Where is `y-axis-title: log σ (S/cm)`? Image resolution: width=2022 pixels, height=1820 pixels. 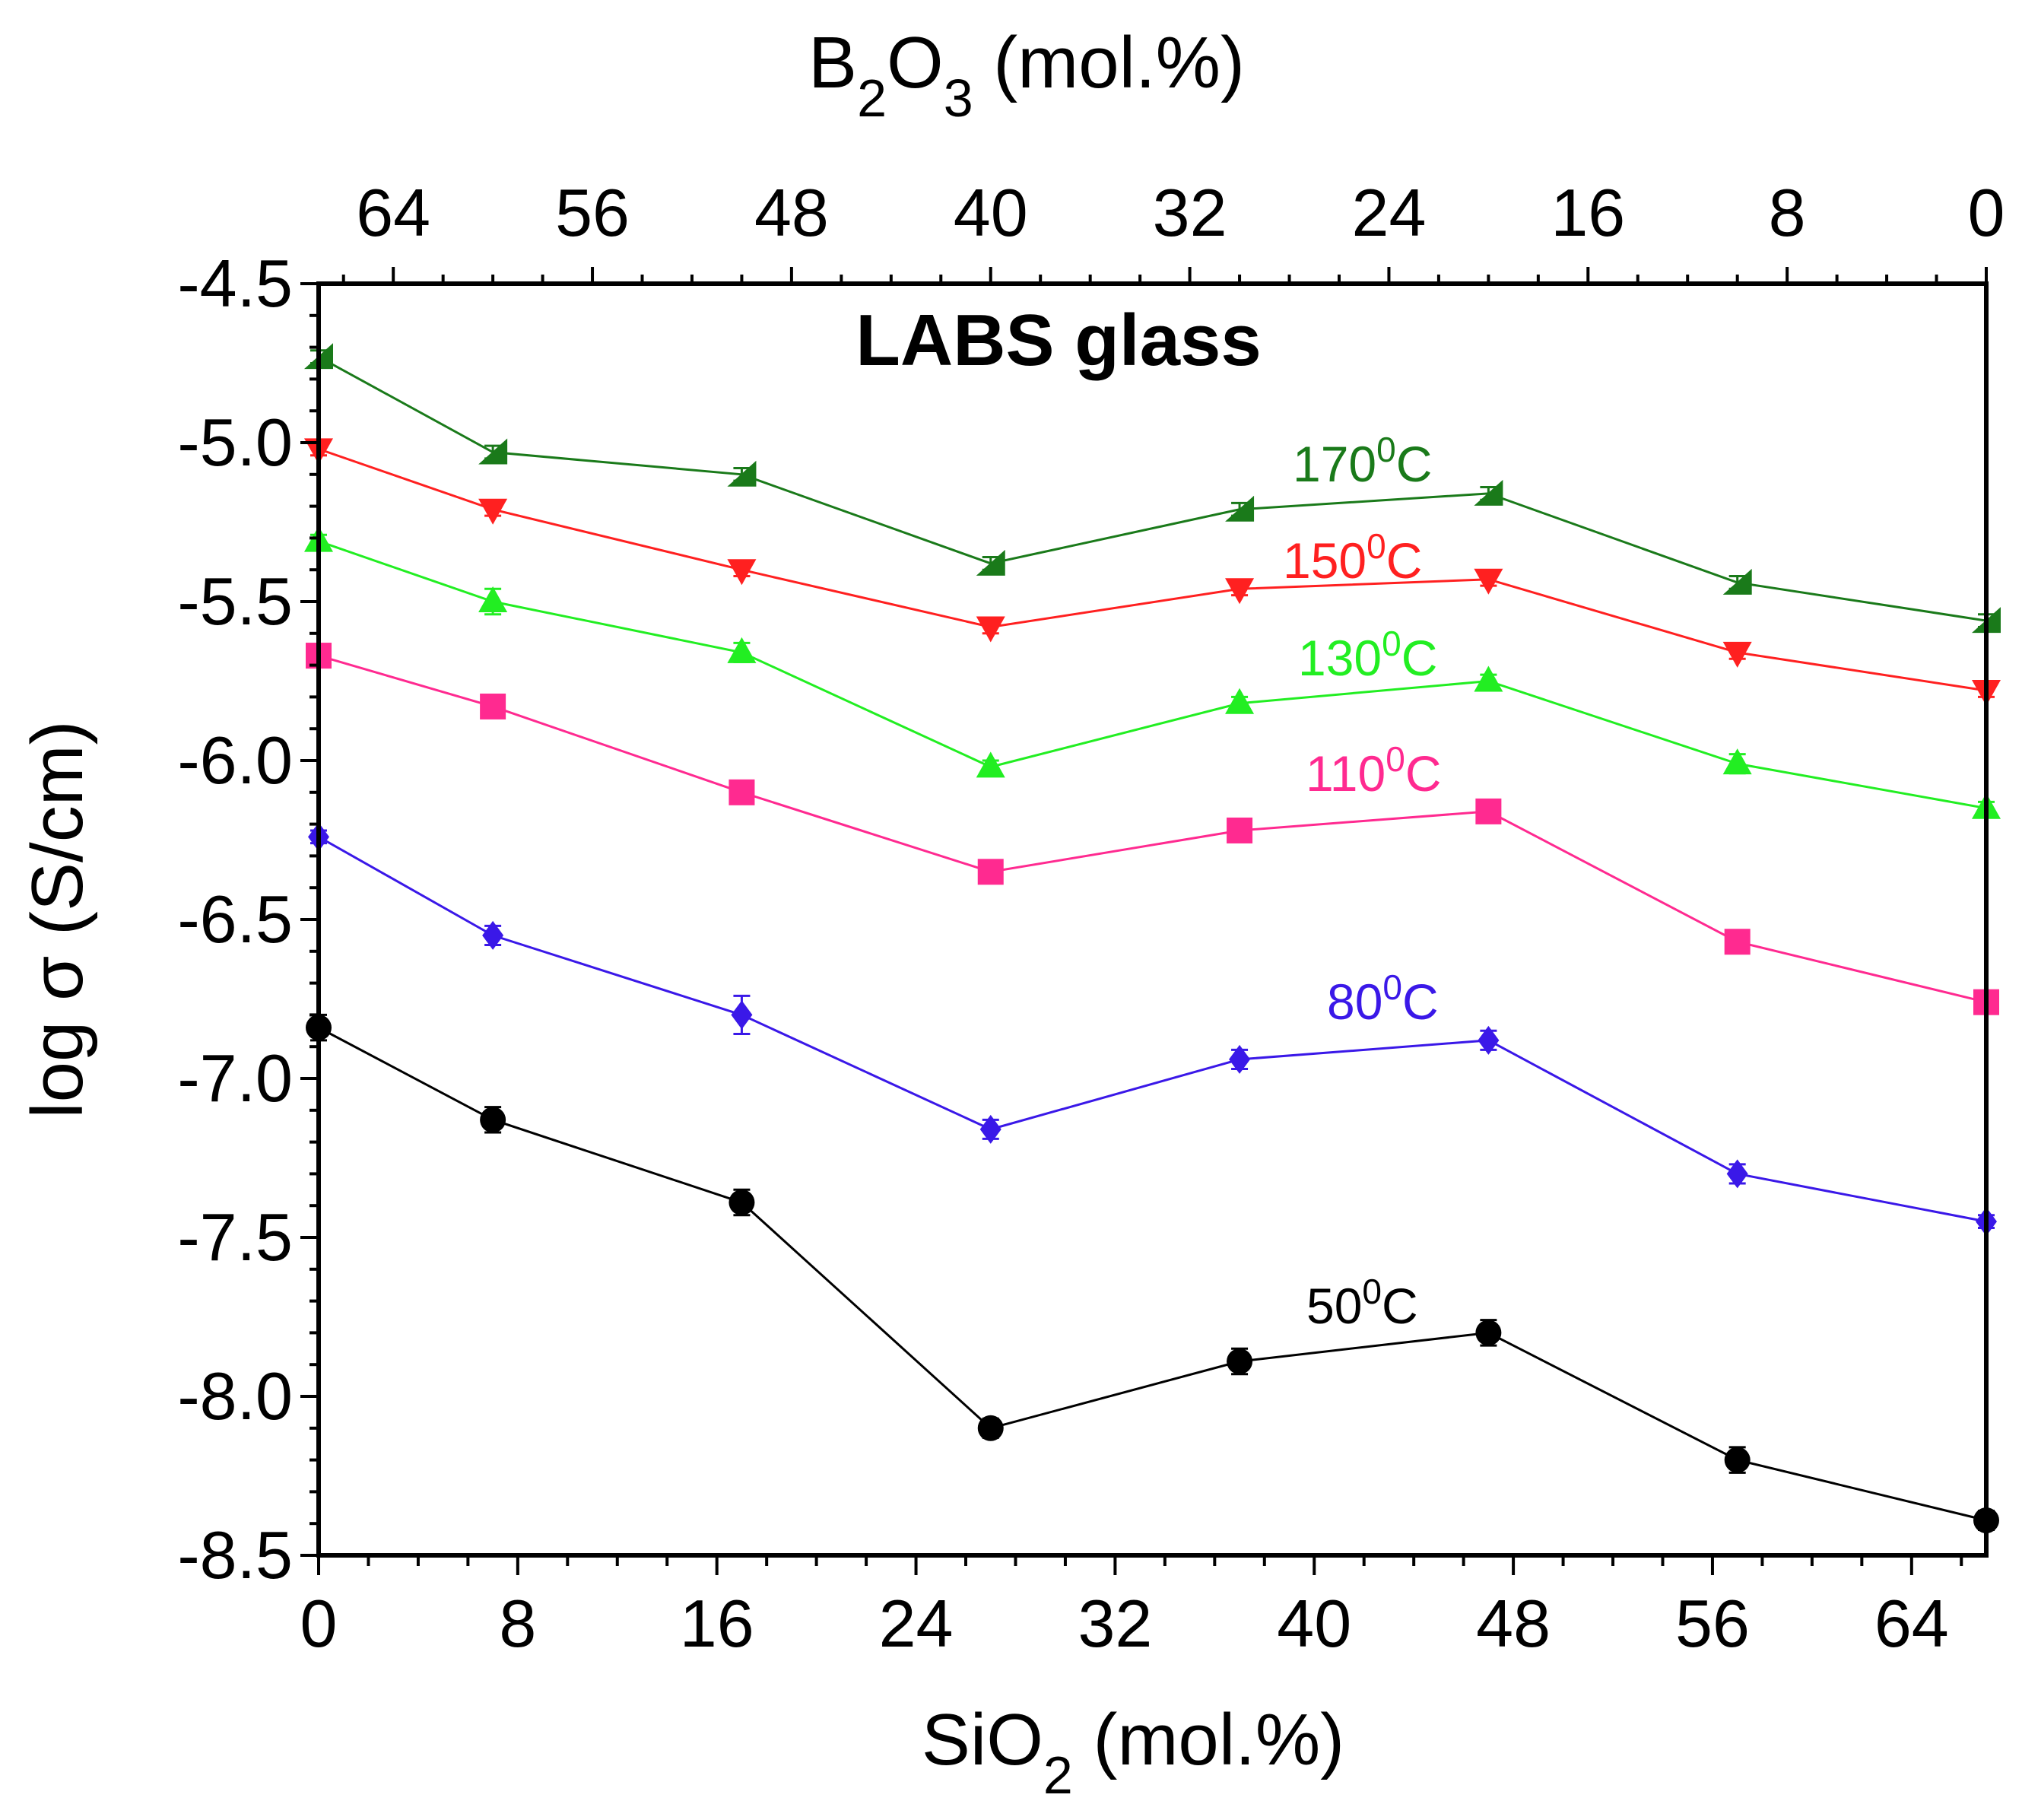 y-axis-title: log σ (S/cm) is located at coordinates (57, 919).